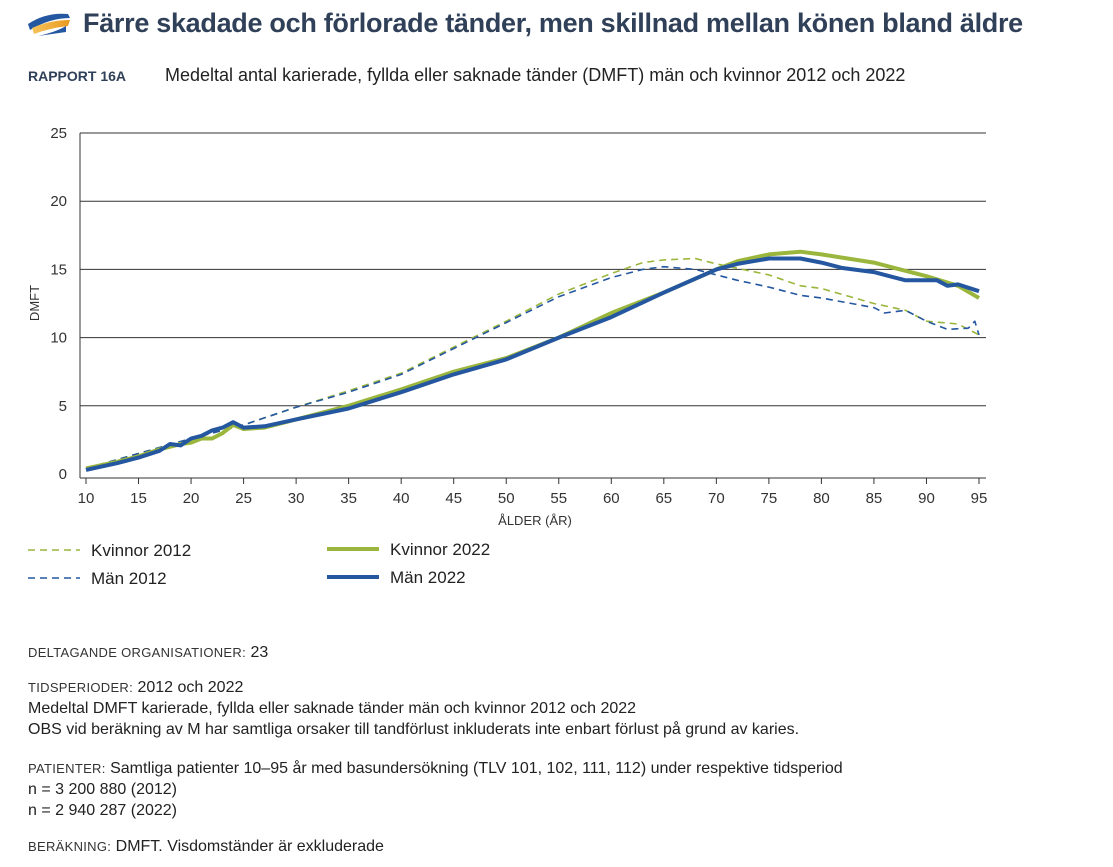  Describe the element at coordinates (769, 498) in the screenshot. I see `x-tick-label: 75` at that location.